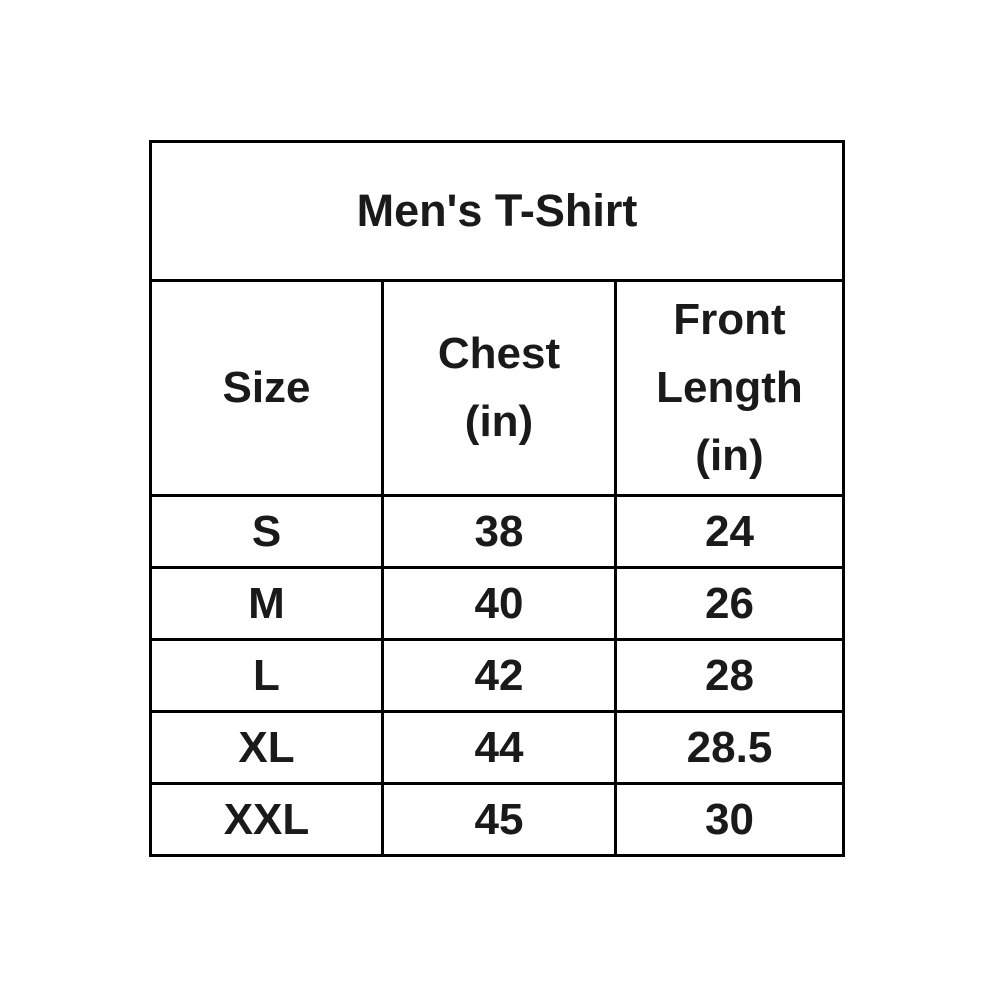  What do you see at coordinates (266, 531) in the screenshot?
I see `size-cell: S` at bounding box center [266, 531].